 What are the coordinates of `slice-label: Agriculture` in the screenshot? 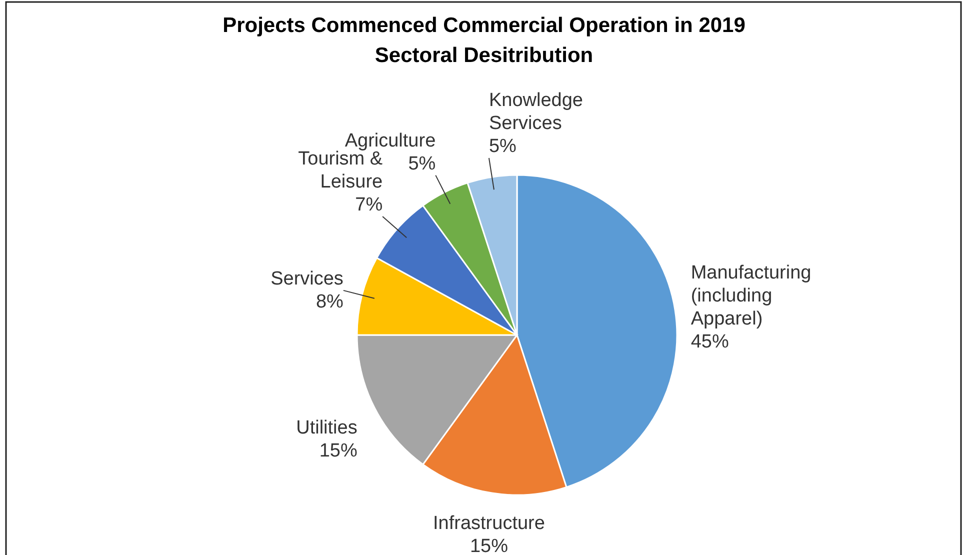 It's located at (390, 141).